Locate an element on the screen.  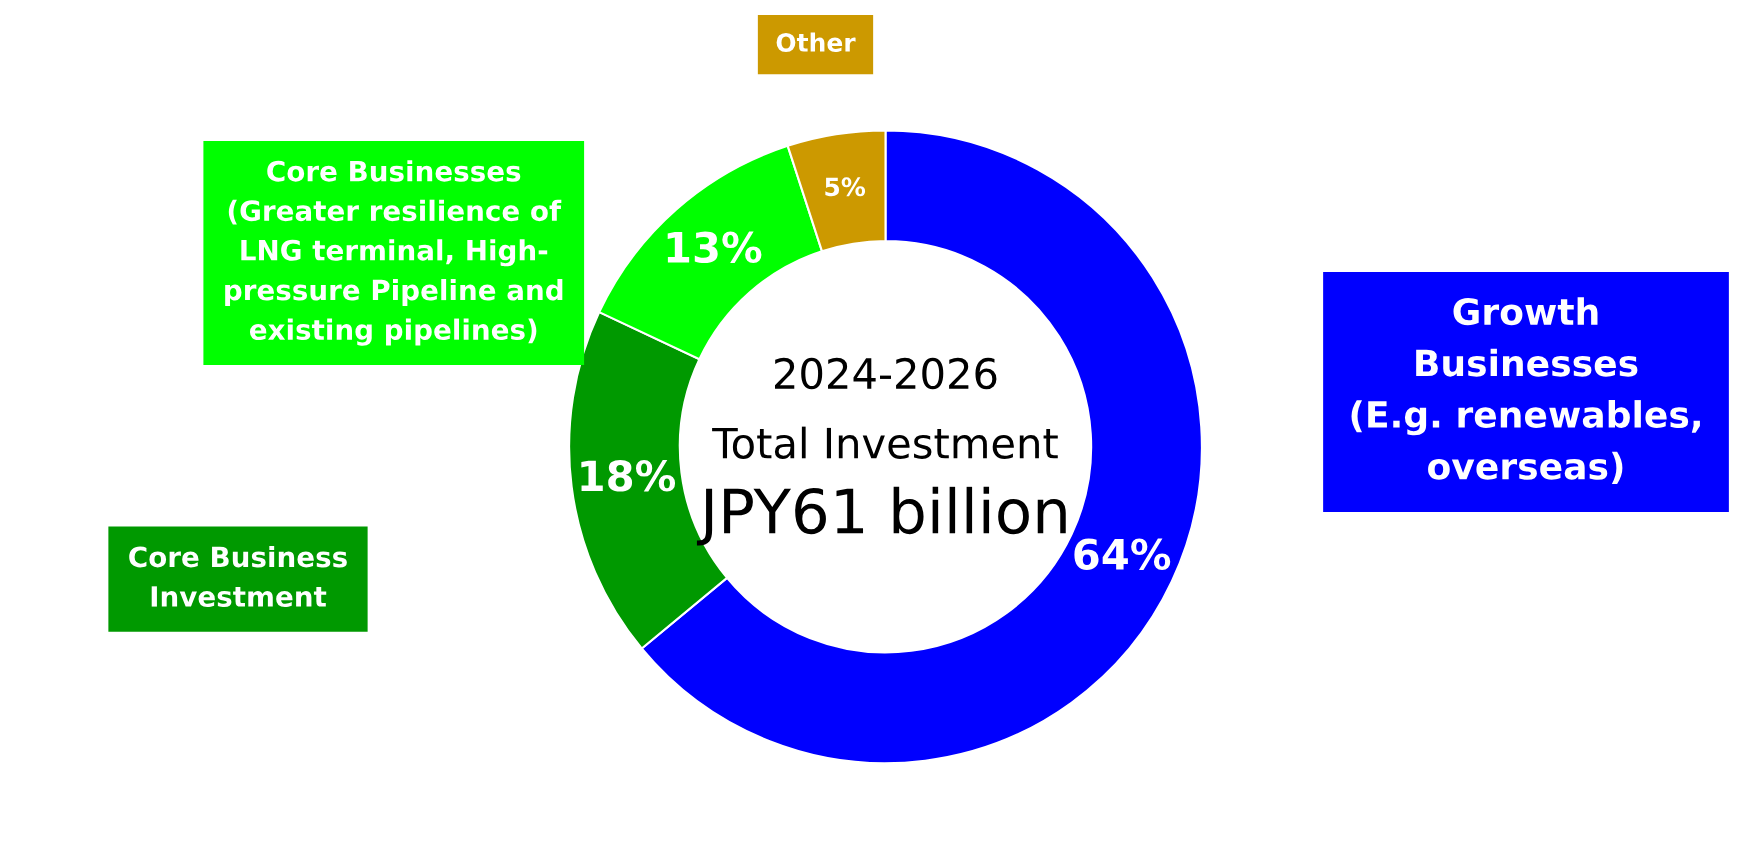
data-label: 64% is located at coordinates (1122, 554).